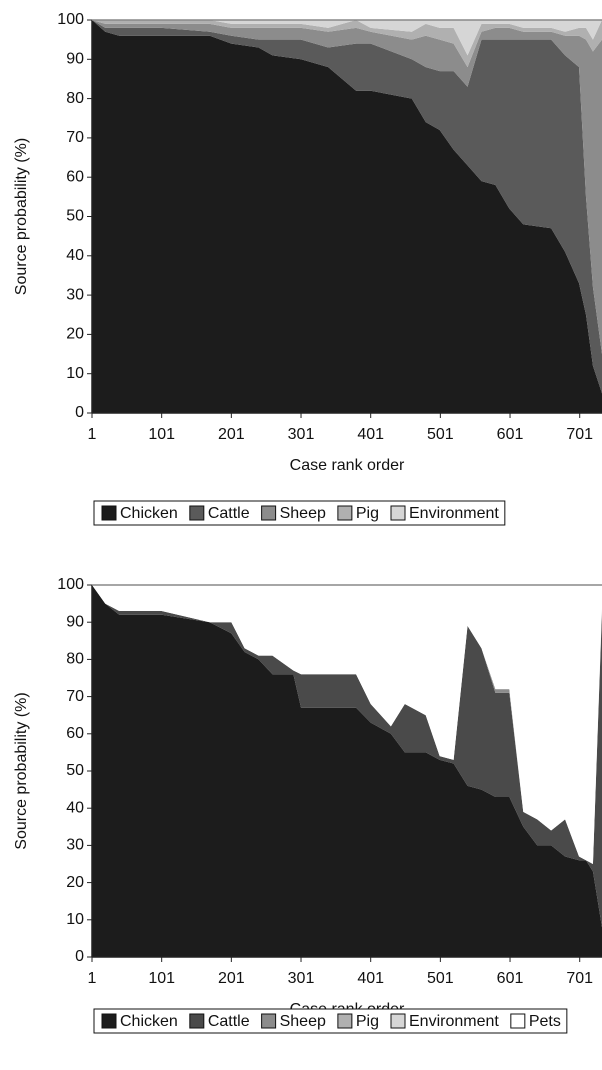 This screenshot has width=602, height=1070. What do you see at coordinates (545, 1021) in the screenshot?
I see `legend-label: Pets` at bounding box center [545, 1021].